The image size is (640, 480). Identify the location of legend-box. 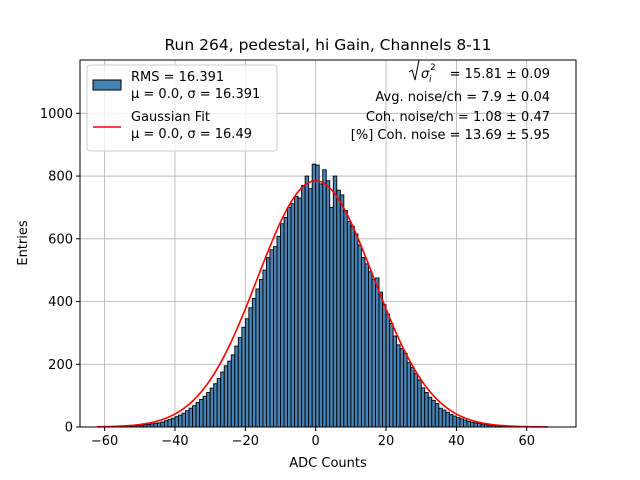
(182, 108).